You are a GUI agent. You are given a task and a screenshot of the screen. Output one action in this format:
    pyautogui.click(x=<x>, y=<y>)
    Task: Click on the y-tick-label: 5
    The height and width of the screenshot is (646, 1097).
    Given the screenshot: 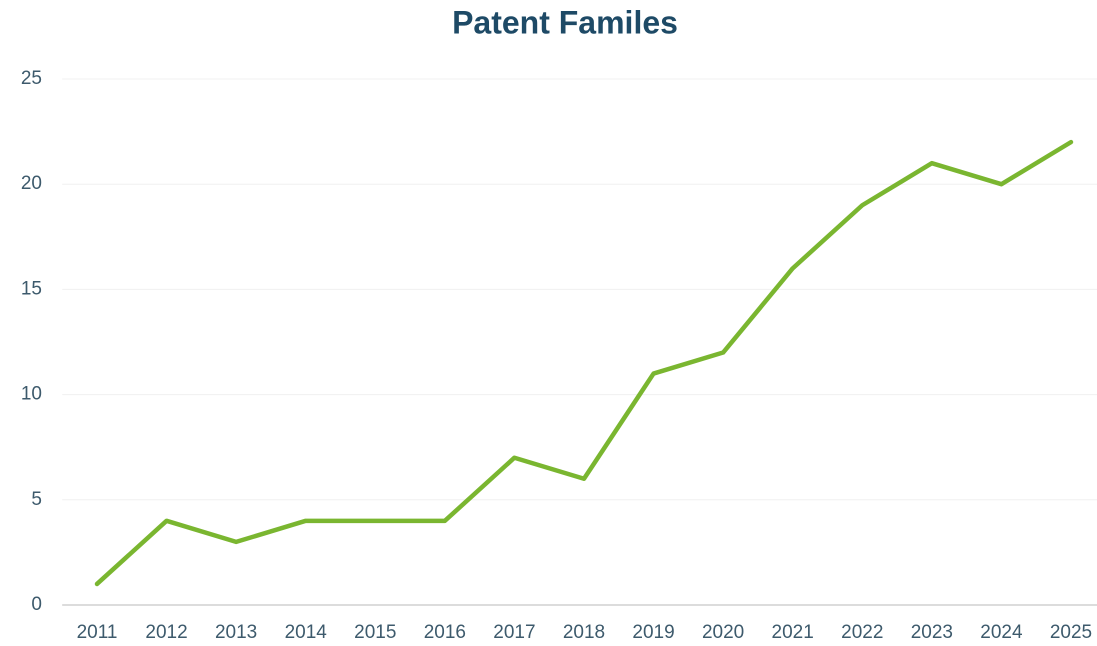 What is the action you would take?
    pyautogui.click(x=36, y=499)
    